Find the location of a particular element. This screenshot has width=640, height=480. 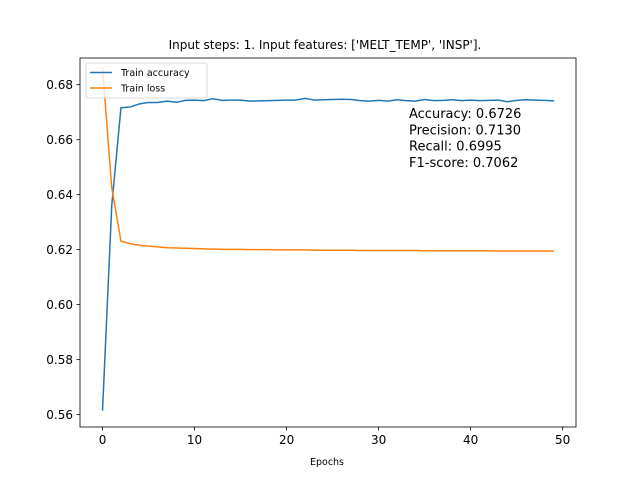

x-axis-label: Epochs is located at coordinates (327, 462).